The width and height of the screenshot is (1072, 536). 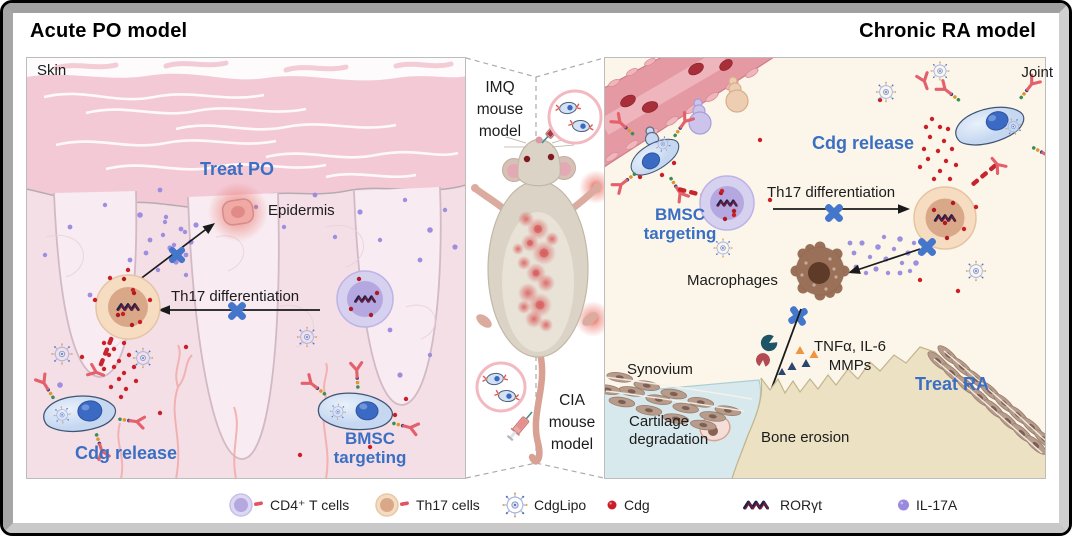 What do you see at coordinates (310, 504) in the screenshot?
I see `legend-label: CD4⁺ T cells` at bounding box center [310, 504].